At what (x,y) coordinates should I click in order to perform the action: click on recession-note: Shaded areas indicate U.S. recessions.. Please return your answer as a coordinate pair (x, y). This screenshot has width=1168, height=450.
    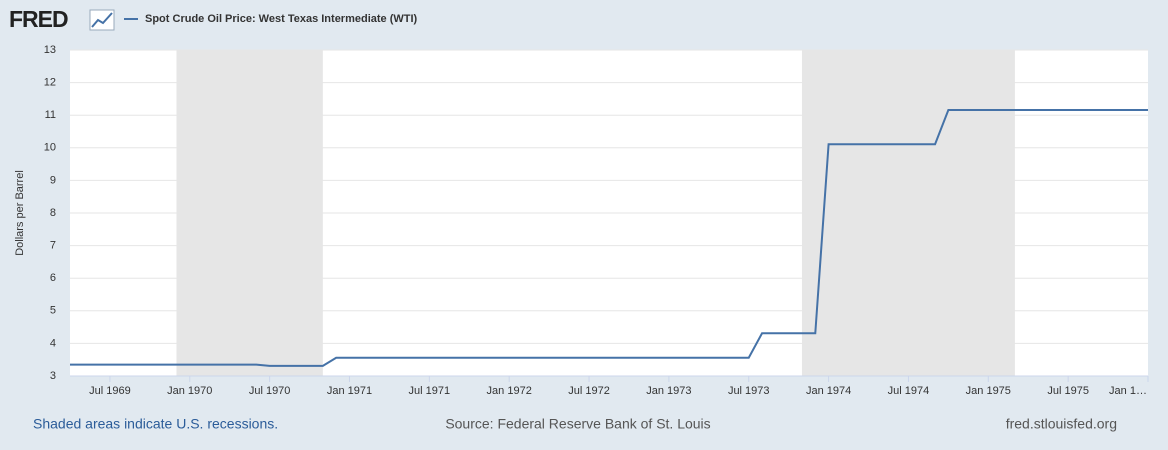
    Looking at the image, I should click on (155, 424).